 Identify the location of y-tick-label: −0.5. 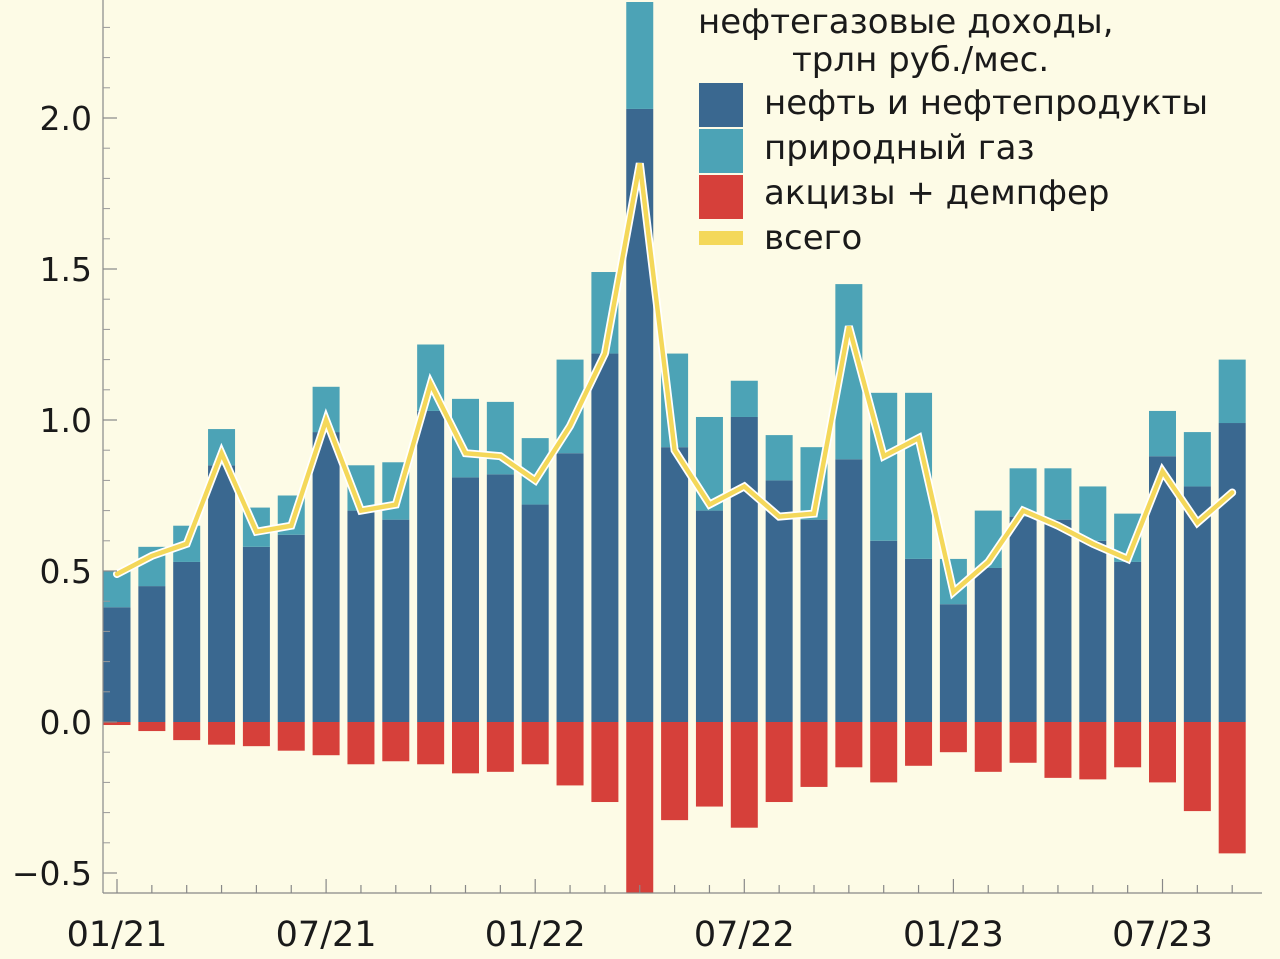
(52, 873).